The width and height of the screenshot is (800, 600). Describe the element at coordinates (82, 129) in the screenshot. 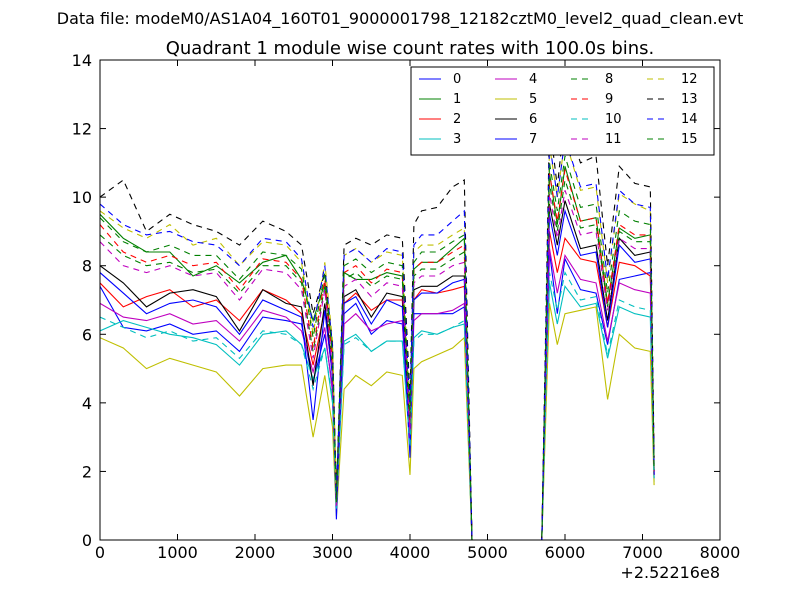

I see `y-tick-label: 12` at that location.